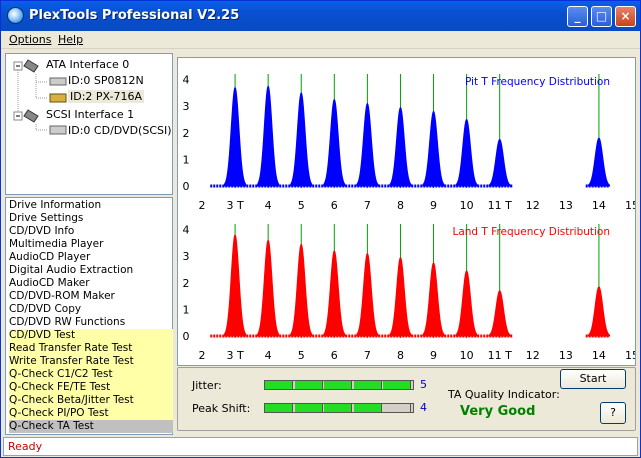 The width and height of the screenshot is (641, 458). Describe the element at coordinates (90, 114) in the screenshot. I see `tree-scsi-interface: SCSI Interface 1` at that location.